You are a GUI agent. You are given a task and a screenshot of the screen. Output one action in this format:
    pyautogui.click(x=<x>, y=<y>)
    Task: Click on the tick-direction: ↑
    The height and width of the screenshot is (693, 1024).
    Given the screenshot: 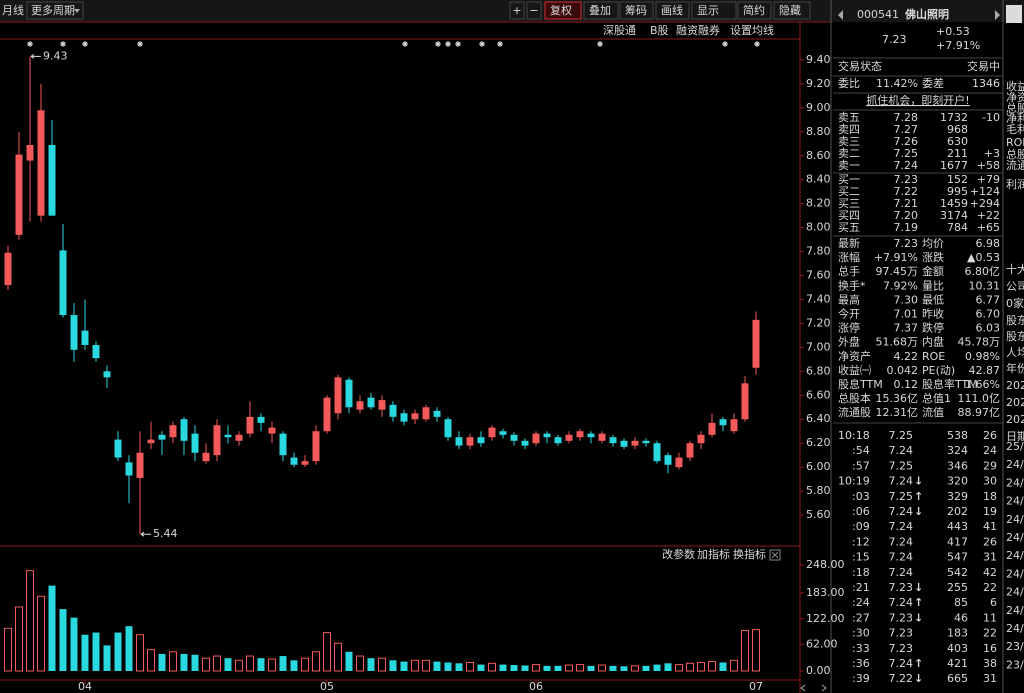 What is the action you would take?
    pyautogui.click(x=918, y=663)
    